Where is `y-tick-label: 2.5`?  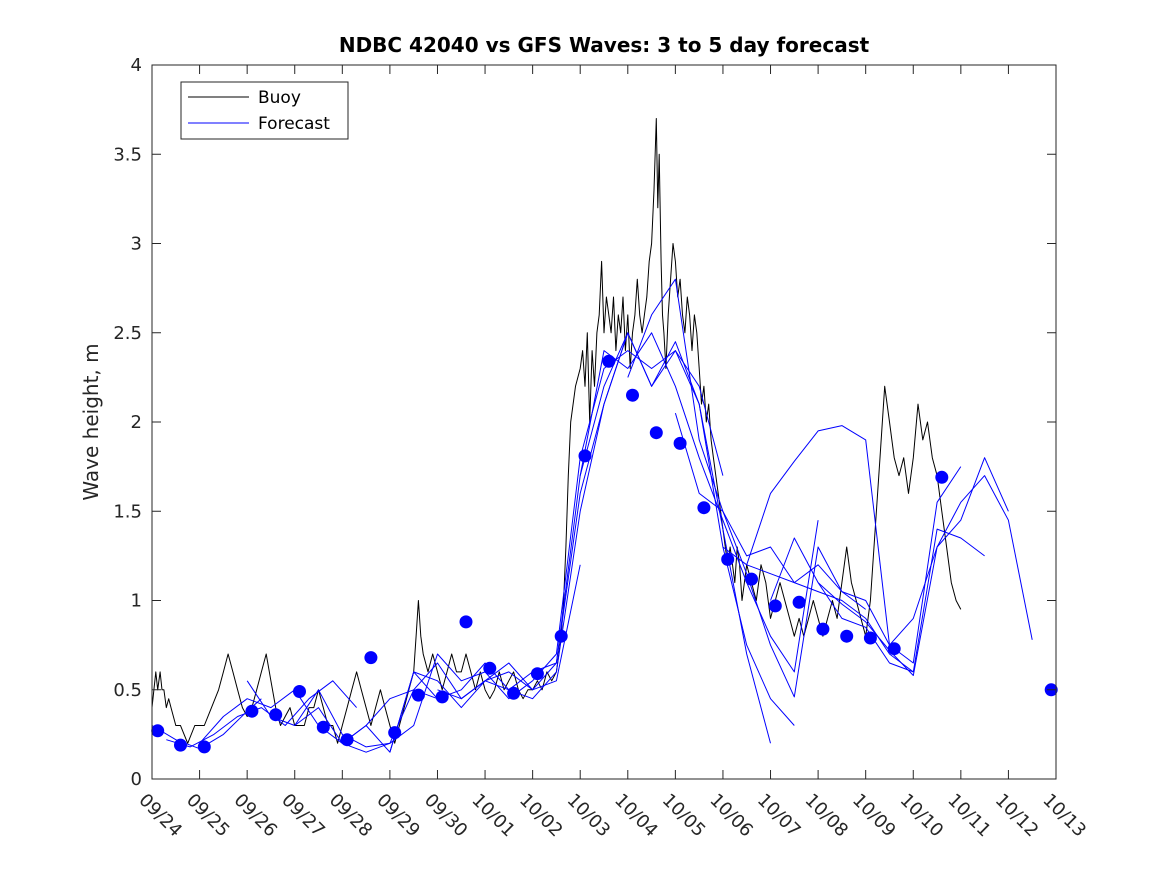
y-tick-label: 2.5 is located at coordinates (127, 333).